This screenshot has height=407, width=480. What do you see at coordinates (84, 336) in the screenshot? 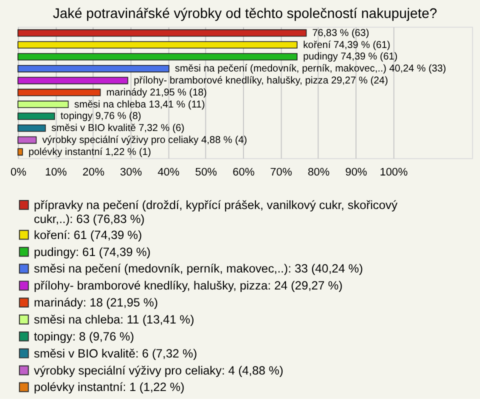
I see `legend-label: topingy: 8 (9,76 %)` at bounding box center [84, 336].